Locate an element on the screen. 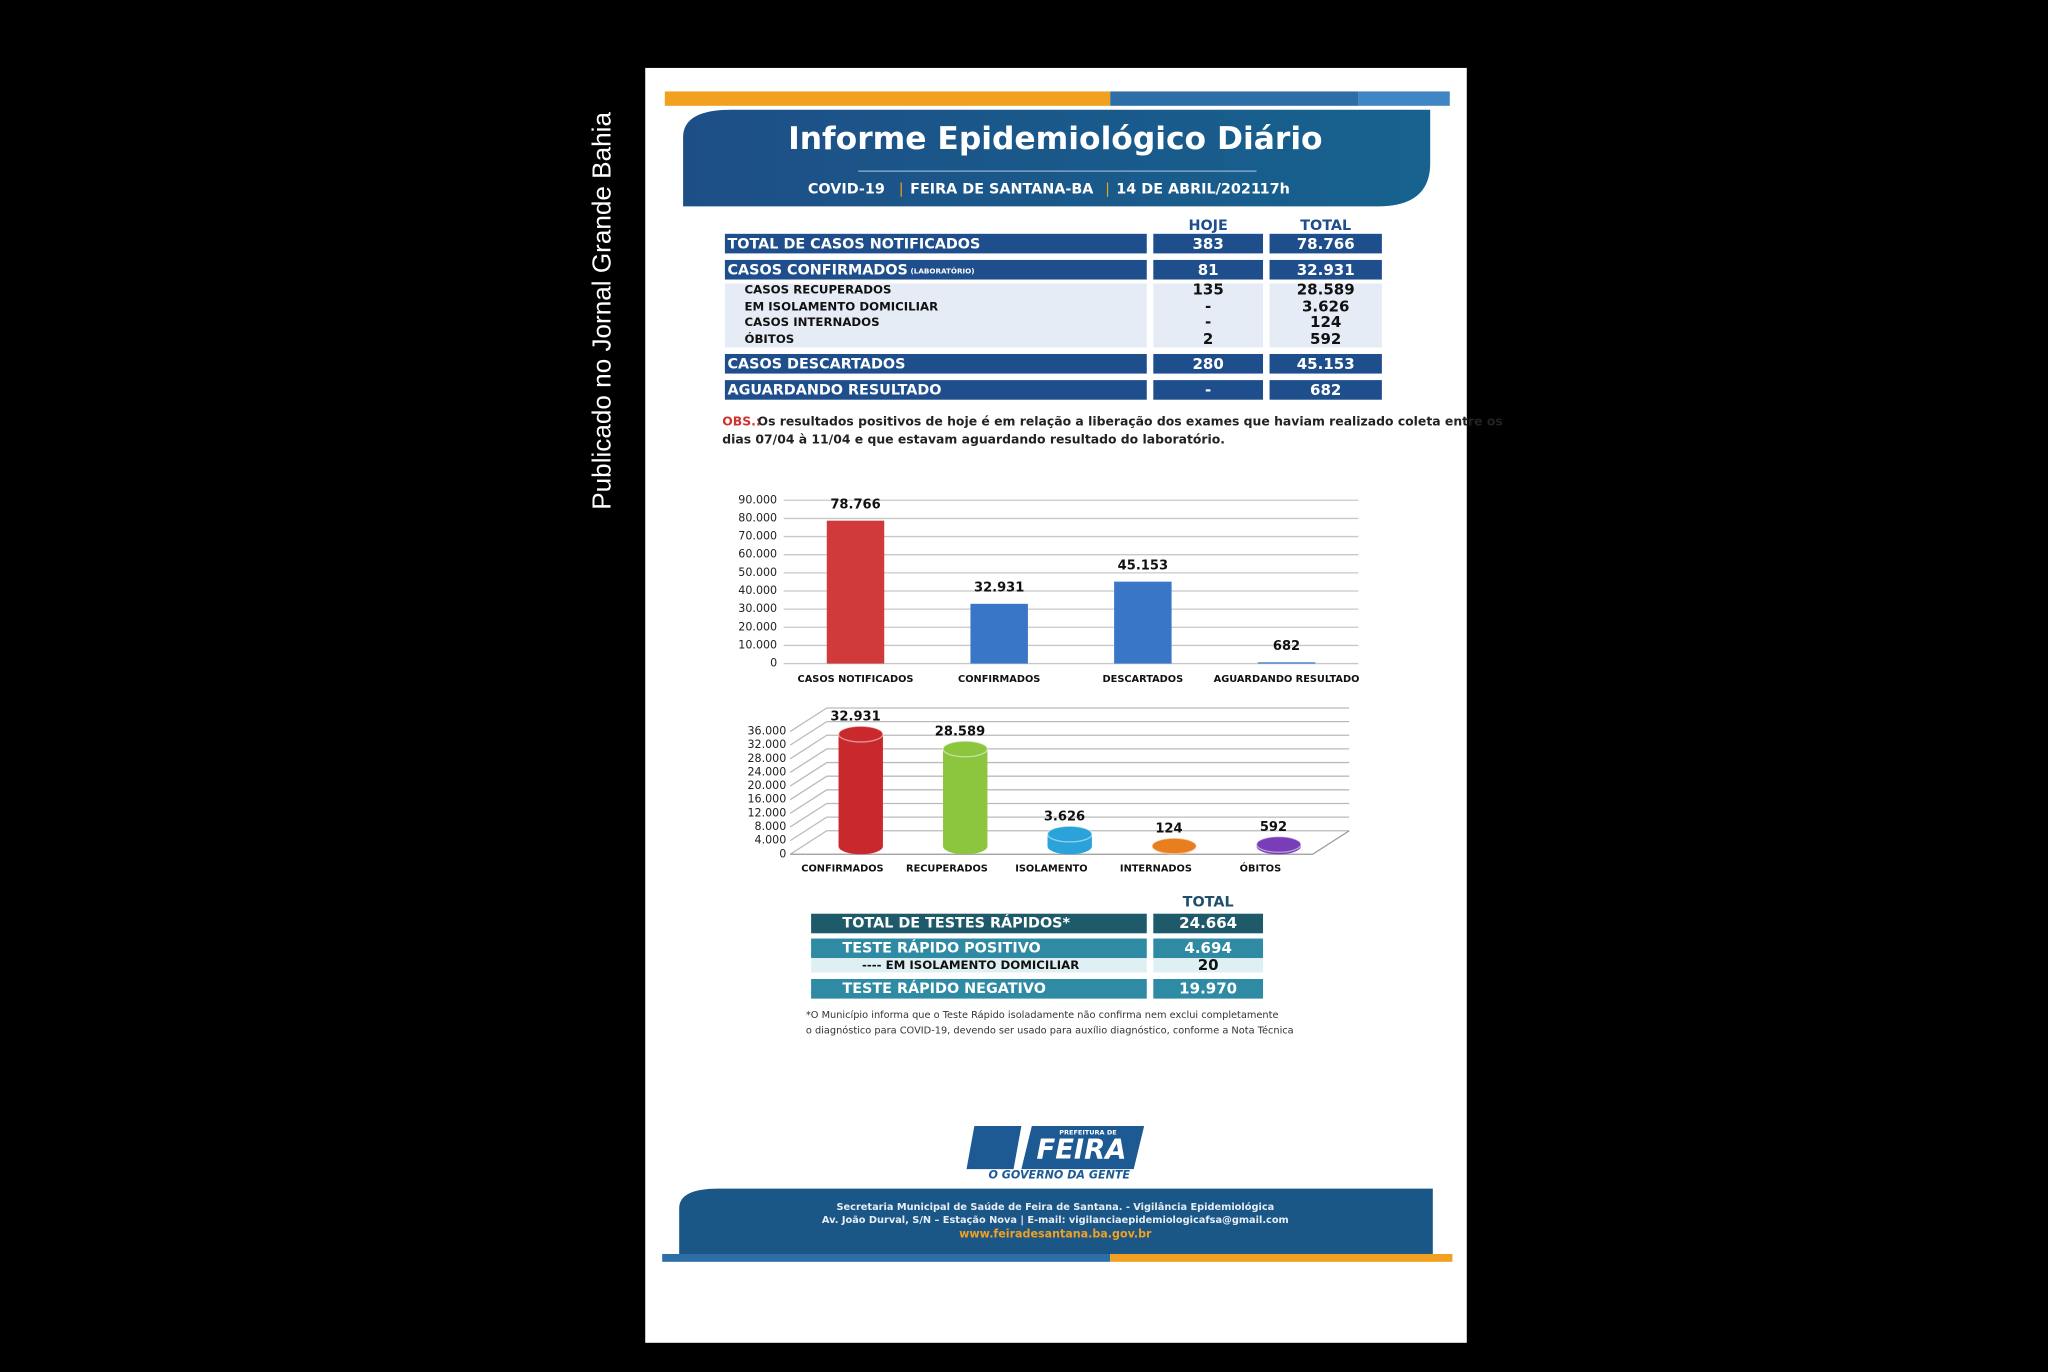 This screenshot has width=2048, height=1372. sub-rows-bg is located at coordinates (1208, 315).